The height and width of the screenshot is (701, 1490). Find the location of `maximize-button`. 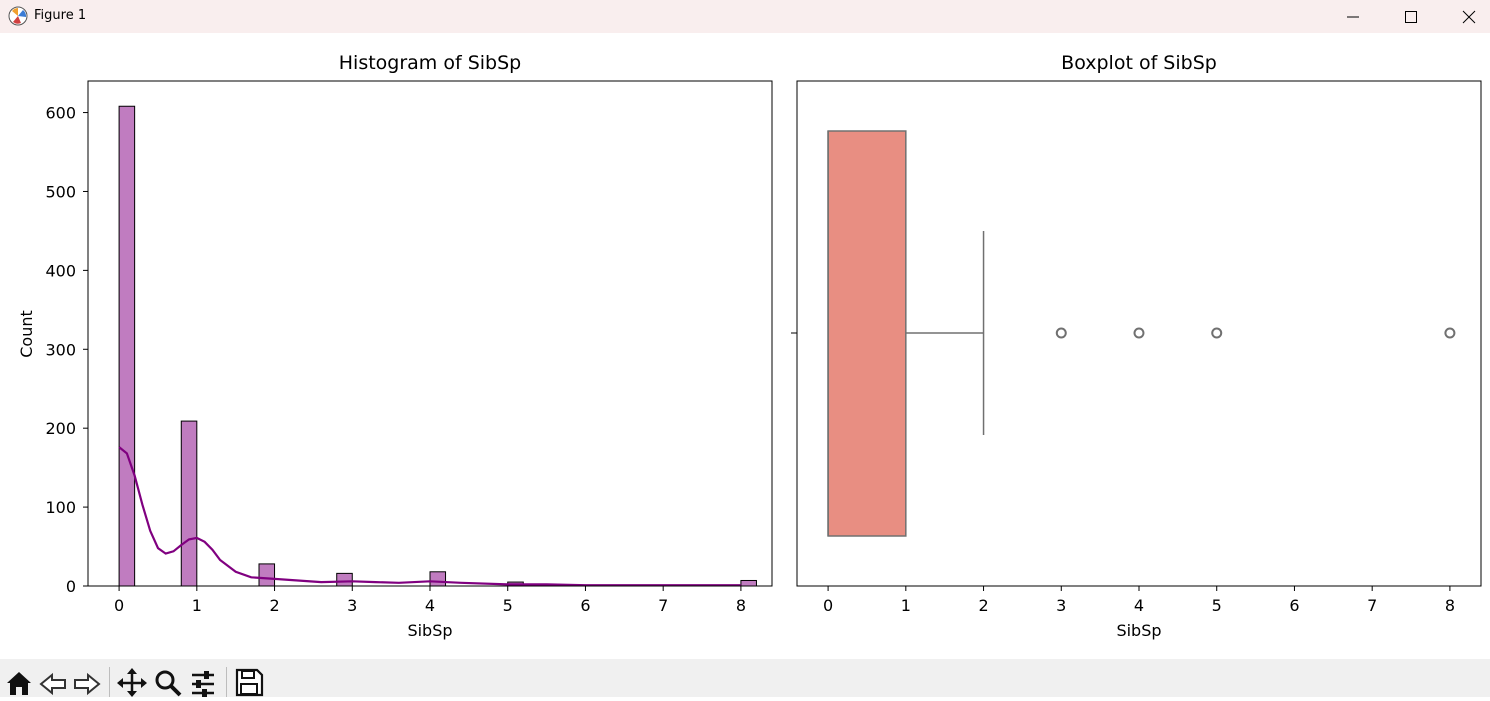

maximize-button is located at coordinates (1411, 17).